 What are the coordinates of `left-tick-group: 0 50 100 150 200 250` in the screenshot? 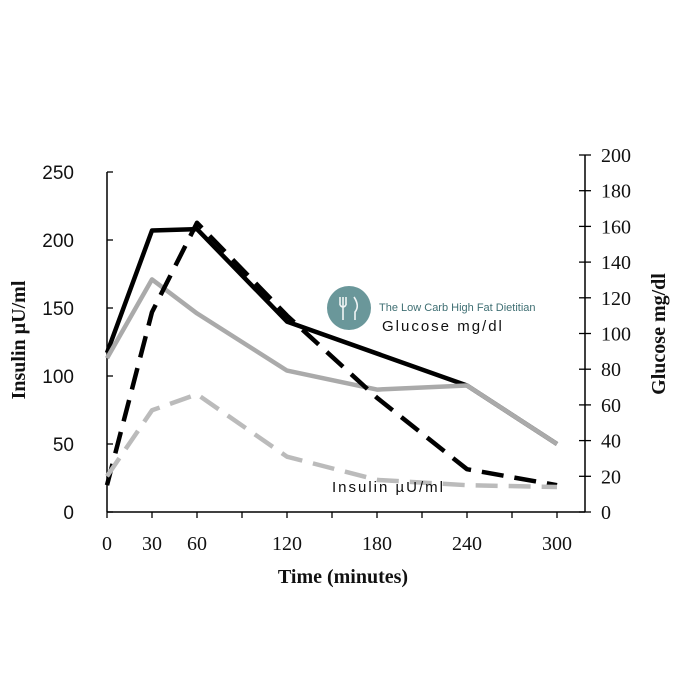 It's located at (77, 343).